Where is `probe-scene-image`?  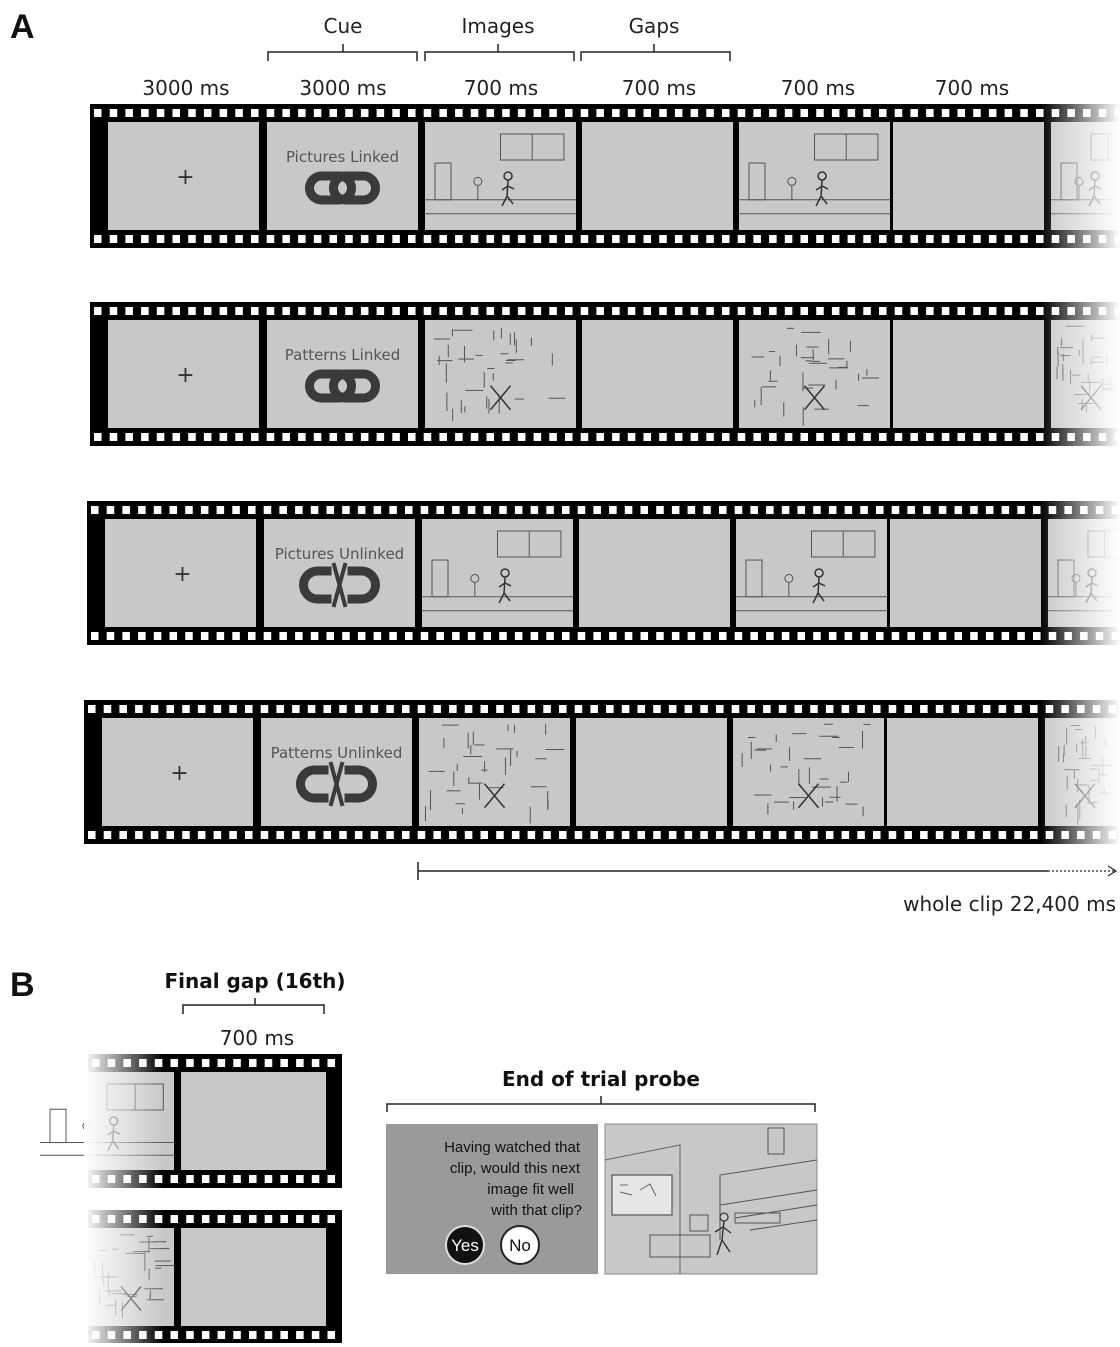
probe-scene-image is located at coordinates (711, 1199).